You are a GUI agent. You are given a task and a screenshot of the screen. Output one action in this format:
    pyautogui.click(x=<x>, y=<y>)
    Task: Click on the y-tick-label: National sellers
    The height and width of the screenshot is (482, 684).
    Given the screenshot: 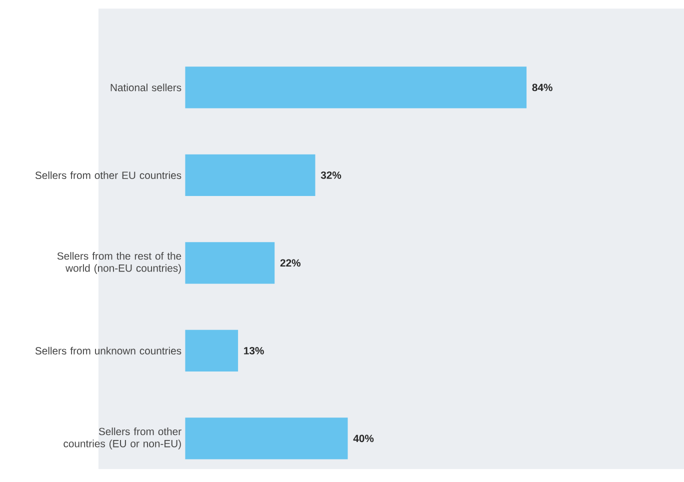 What is the action you would take?
    pyautogui.click(x=146, y=87)
    